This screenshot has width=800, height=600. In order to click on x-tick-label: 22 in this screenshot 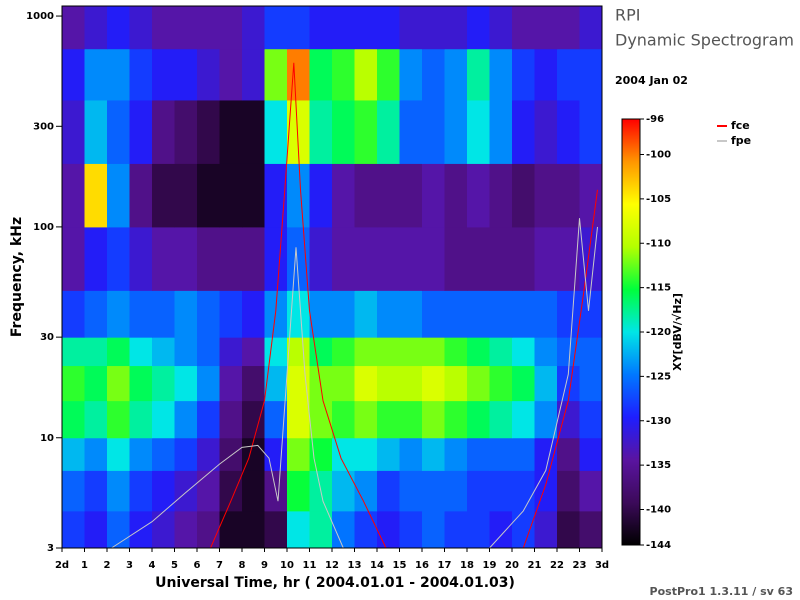, I will do `click(557, 565)`.